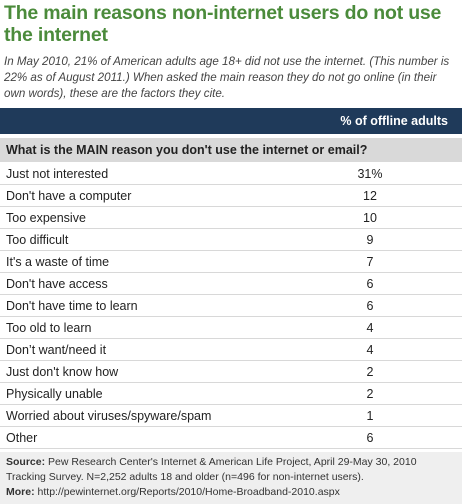  Describe the element at coordinates (69, 196) in the screenshot. I see `row-label: Don't have a computer` at that location.